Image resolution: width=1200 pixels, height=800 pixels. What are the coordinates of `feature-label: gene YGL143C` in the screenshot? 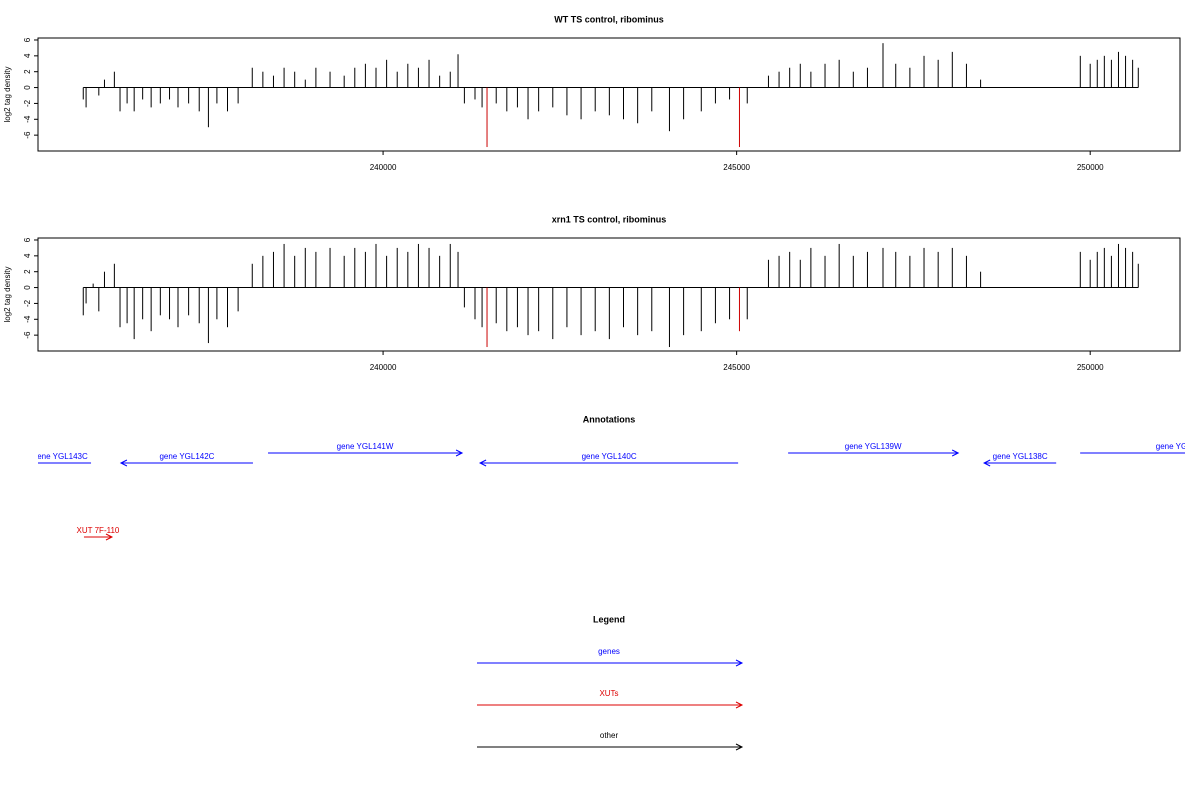 It's located at (60, 456).